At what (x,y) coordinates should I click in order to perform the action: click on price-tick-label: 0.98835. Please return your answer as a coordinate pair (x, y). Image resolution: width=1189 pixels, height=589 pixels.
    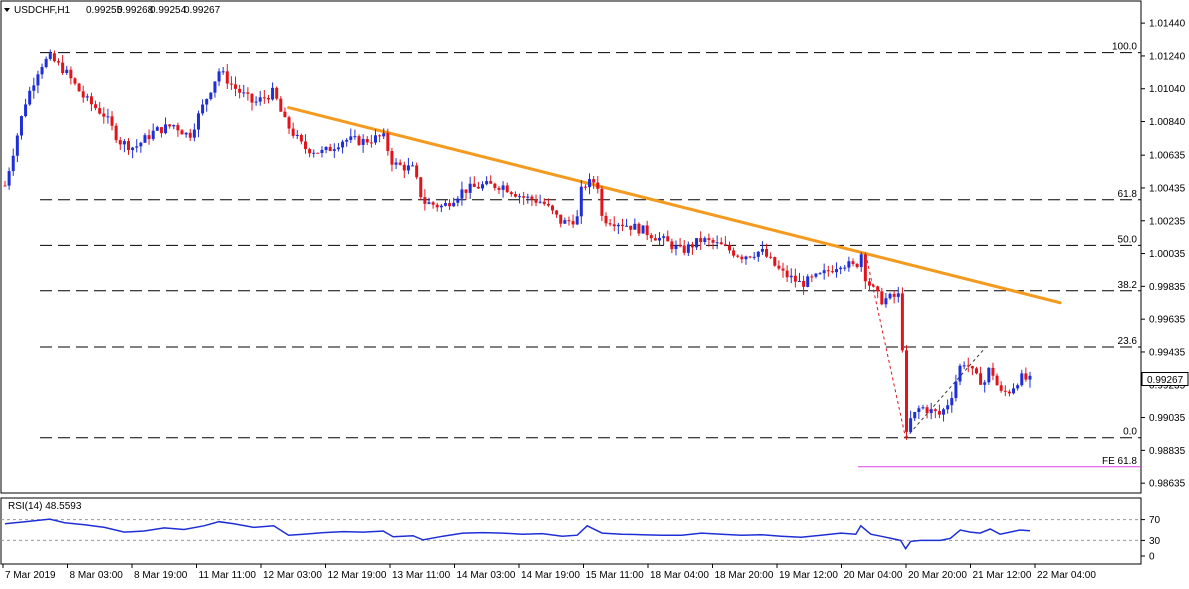
    Looking at the image, I should click on (1167, 451).